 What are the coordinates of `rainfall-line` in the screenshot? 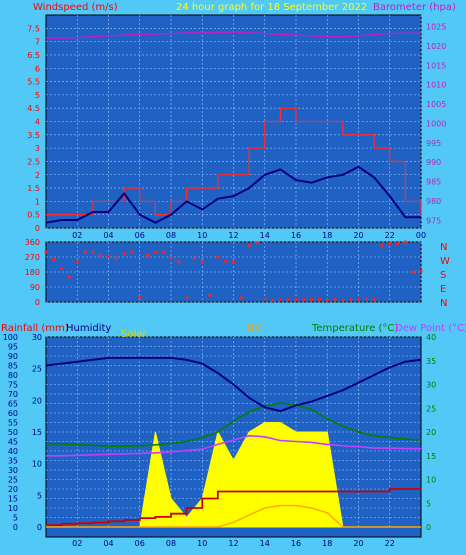 It's located at (233, 507).